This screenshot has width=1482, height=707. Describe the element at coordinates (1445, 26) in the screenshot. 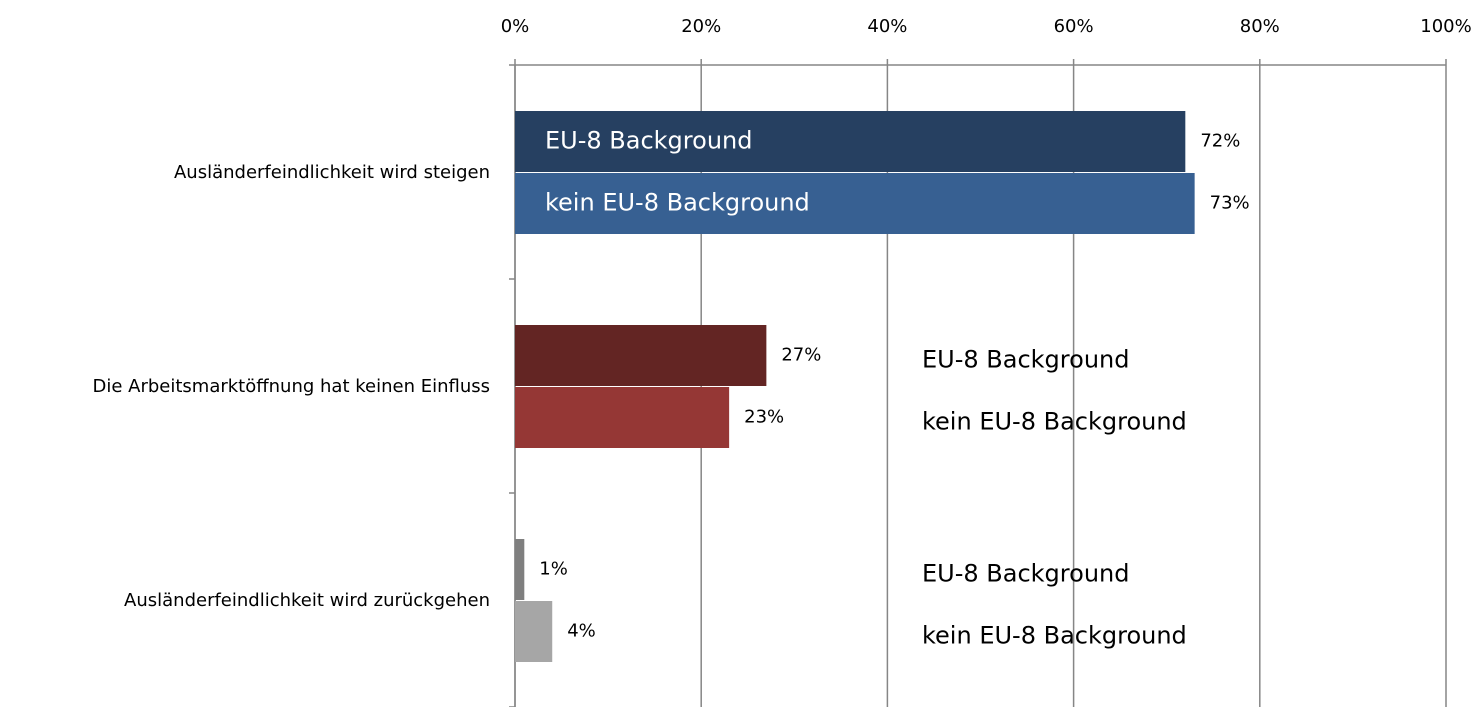

I see `x-tick-label: 100%` at that location.